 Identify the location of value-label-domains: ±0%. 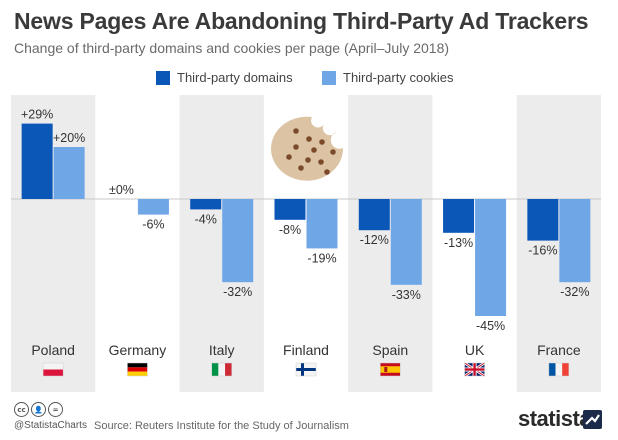
(121, 190).